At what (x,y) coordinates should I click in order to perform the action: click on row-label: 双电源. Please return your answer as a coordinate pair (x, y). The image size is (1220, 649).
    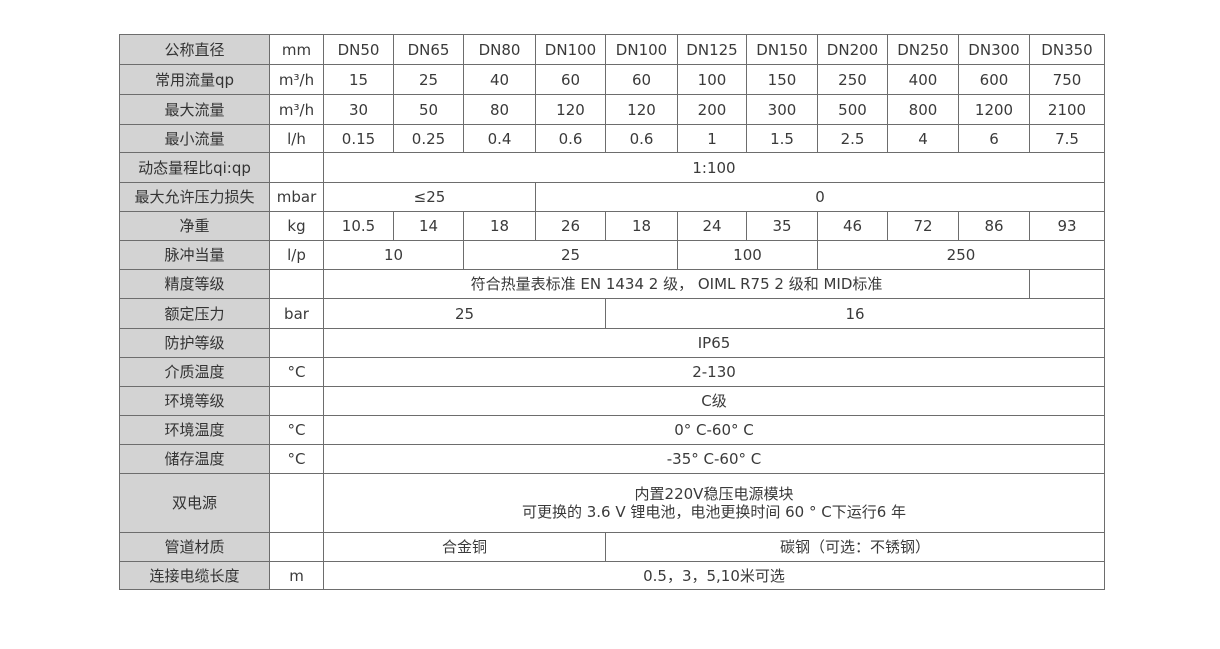
    Looking at the image, I should click on (194, 503).